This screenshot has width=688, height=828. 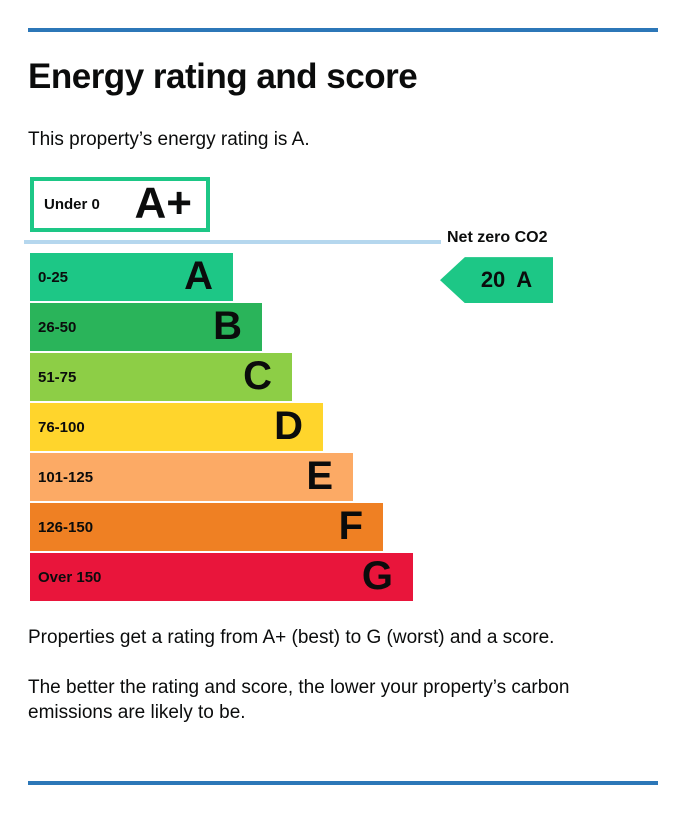 What do you see at coordinates (223, 76) in the screenshot?
I see `page-title: Energy rating and score` at bounding box center [223, 76].